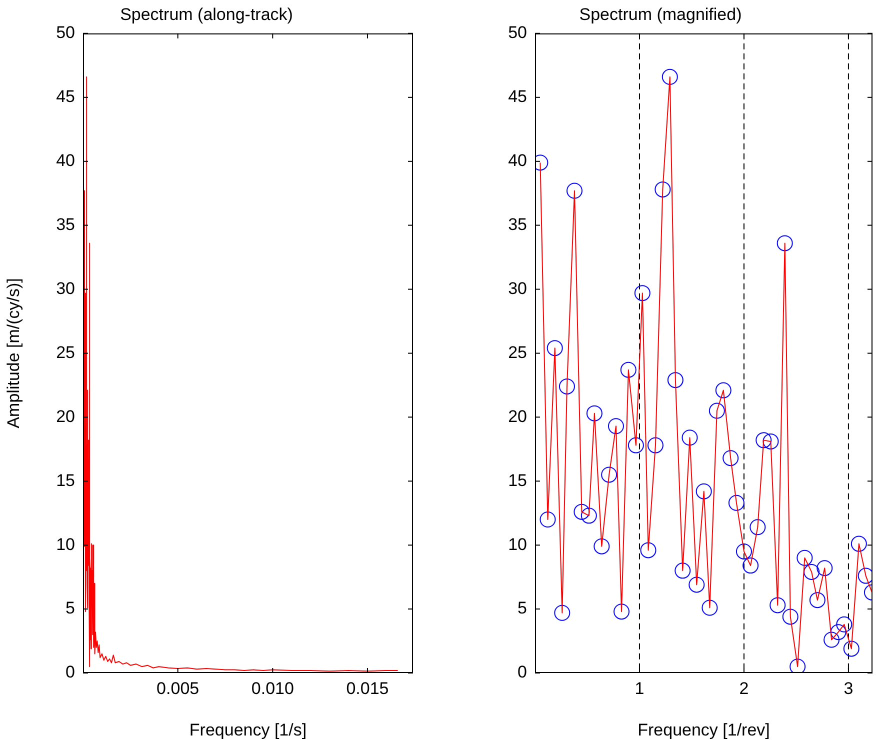  I want to click on chart-title: Spectrum (along-track), so click(206, 14).